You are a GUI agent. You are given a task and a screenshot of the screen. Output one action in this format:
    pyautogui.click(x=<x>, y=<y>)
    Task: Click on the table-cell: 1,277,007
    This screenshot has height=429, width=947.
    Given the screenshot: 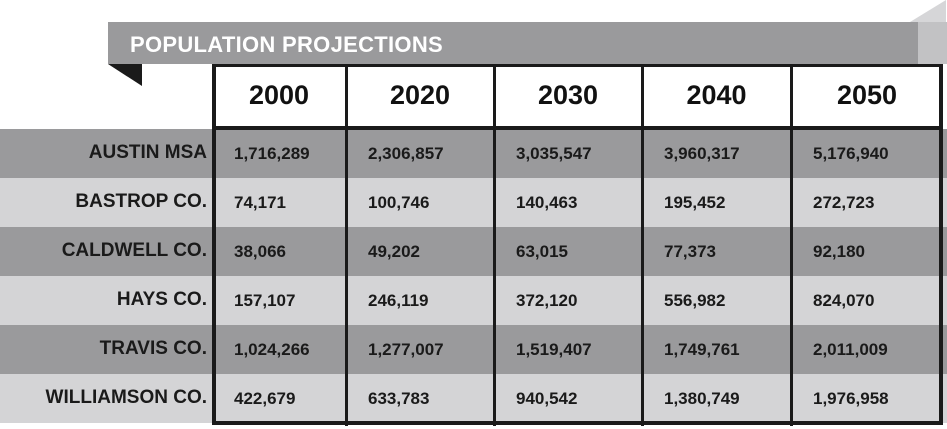 What is the action you would take?
    pyautogui.click(x=406, y=349)
    